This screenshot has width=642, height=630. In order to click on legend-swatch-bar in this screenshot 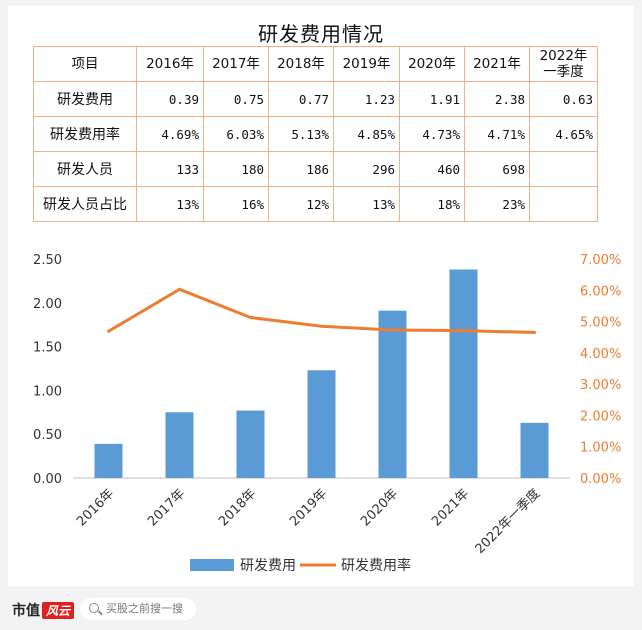, I will do `click(212, 565)`.